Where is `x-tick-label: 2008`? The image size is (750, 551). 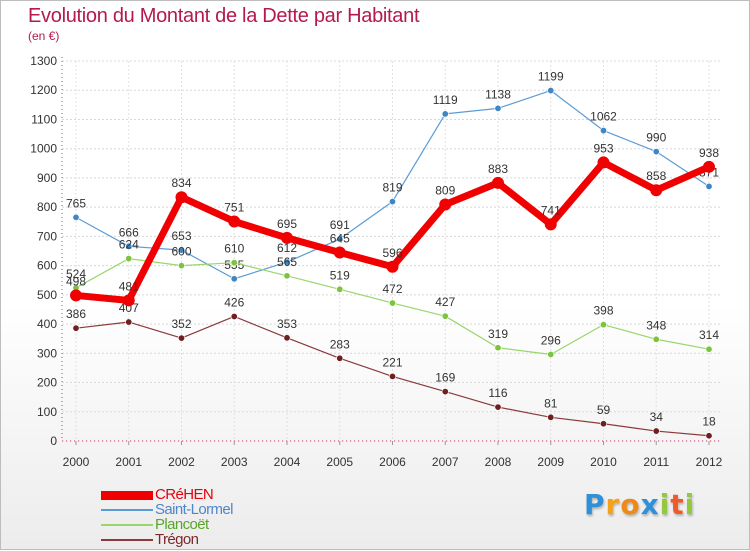
x-tick-label: 2008 is located at coordinates (498, 462).